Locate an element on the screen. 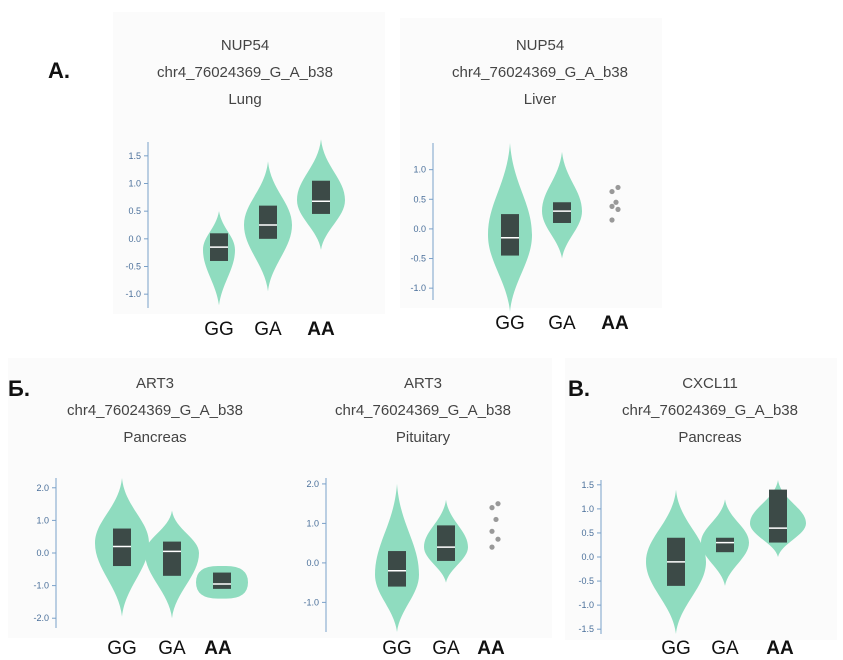 The width and height of the screenshot is (843, 660). panel-label-b: Б. is located at coordinates (19, 388).